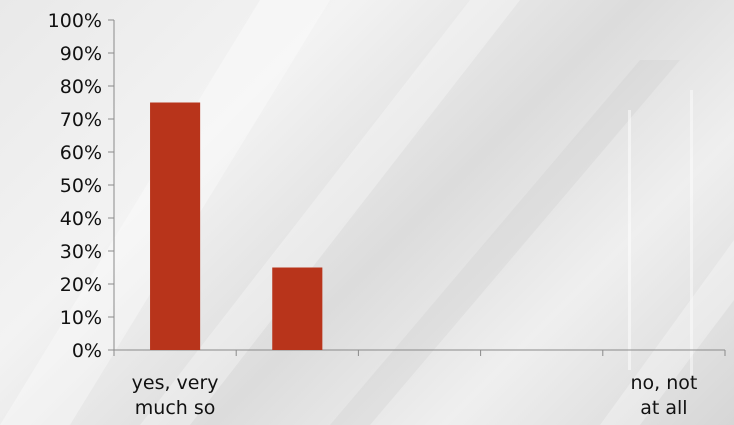  What do you see at coordinates (81, 318) in the screenshot?
I see `y-tick-label: 10%` at bounding box center [81, 318].